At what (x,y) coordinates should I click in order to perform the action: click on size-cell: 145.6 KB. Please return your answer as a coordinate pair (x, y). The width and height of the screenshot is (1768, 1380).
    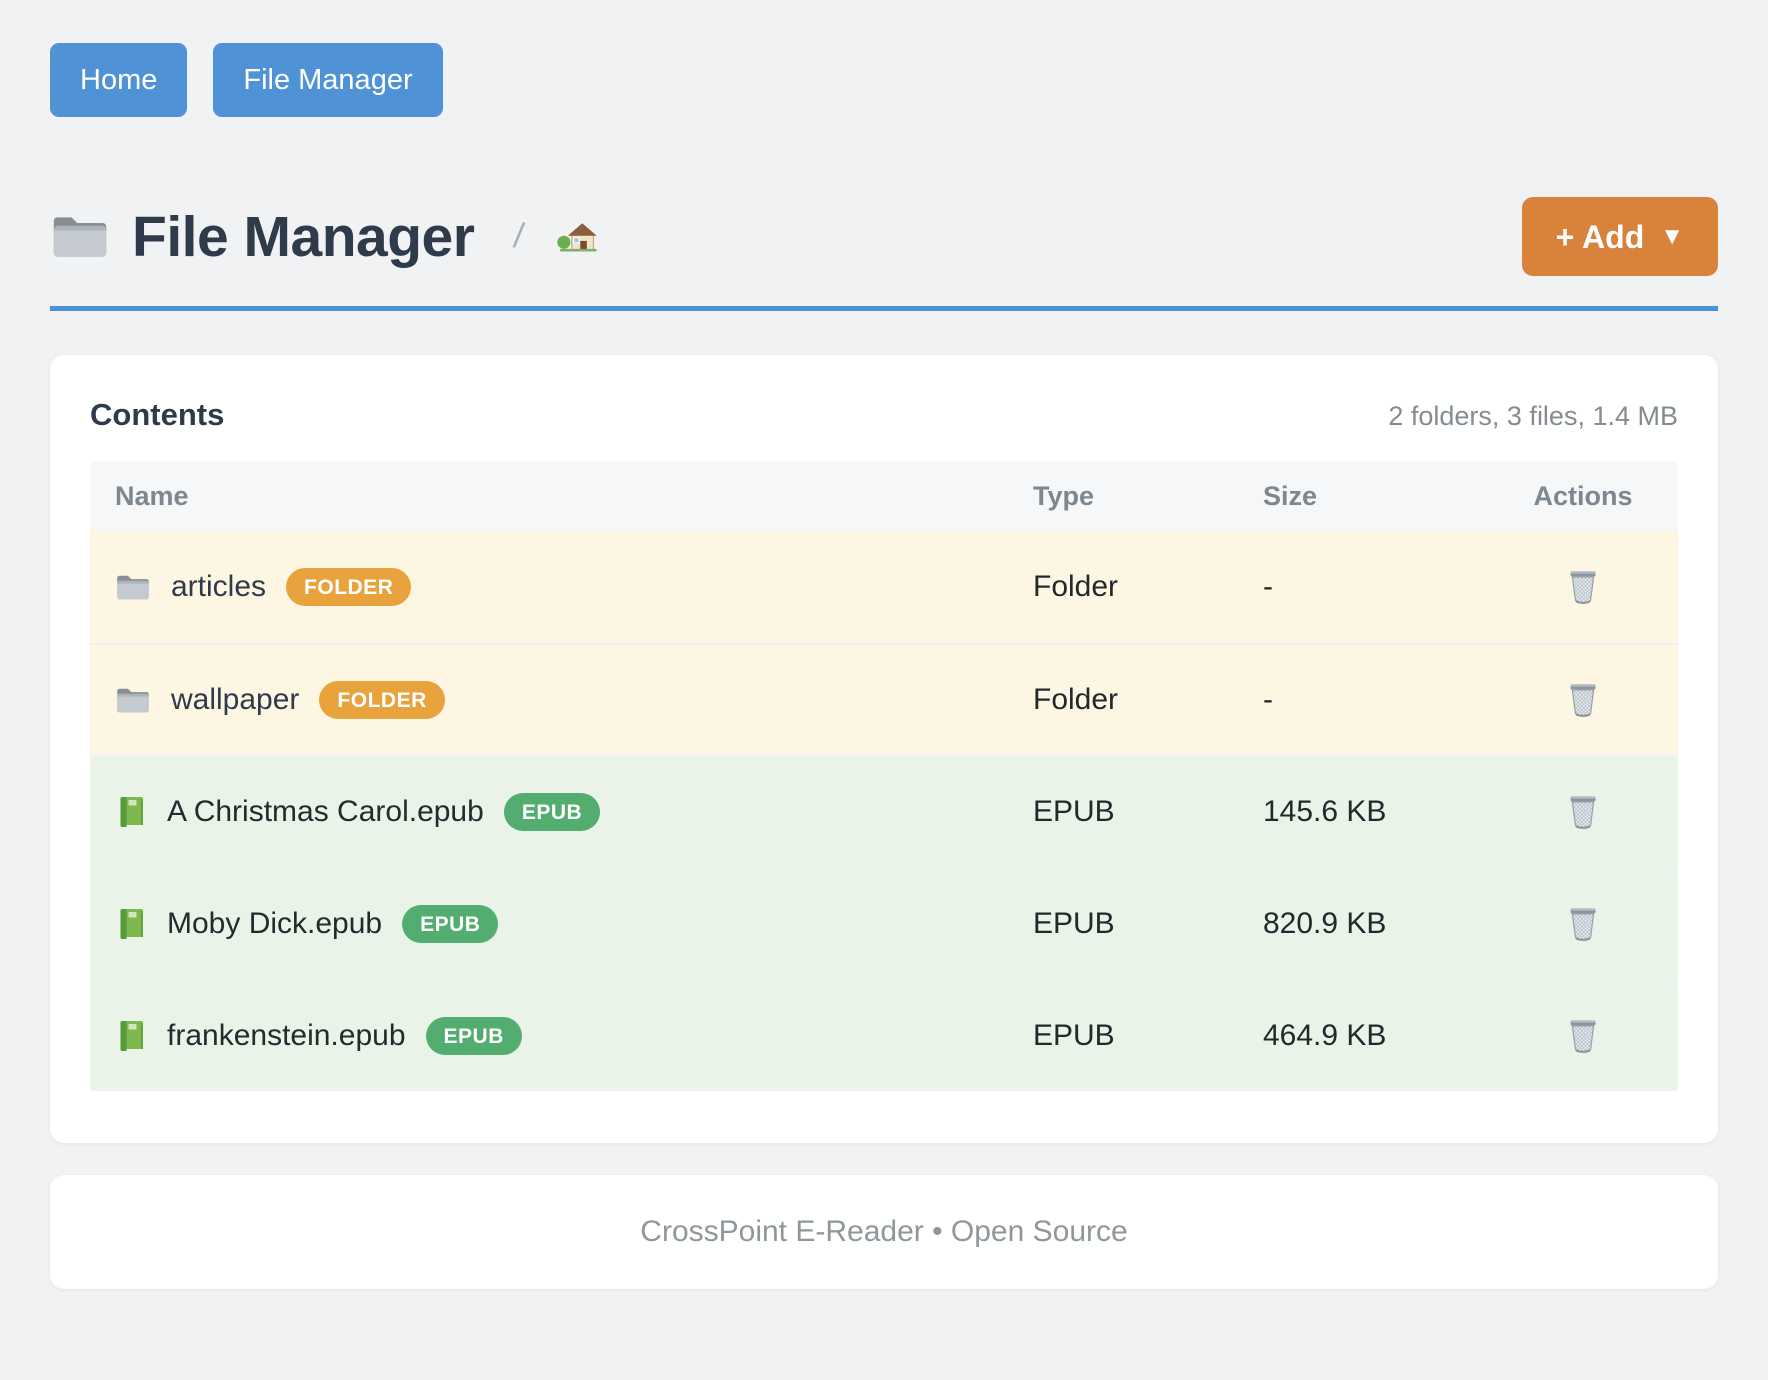
    Looking at the image, I should click on (1325, 811).